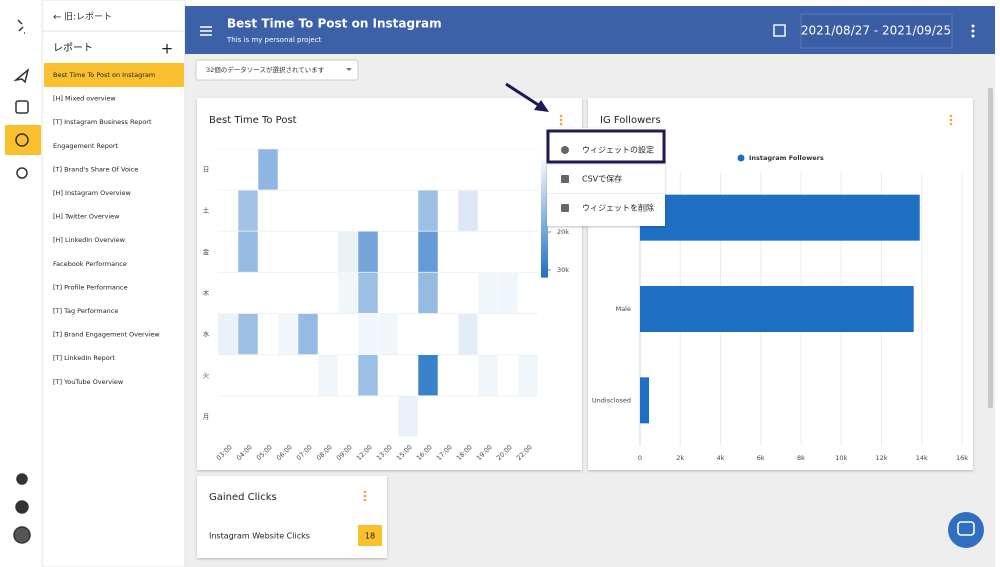  Describe the element at coordinates (523, 95) in the screenshot. I see `annotation-arrow` at that location.